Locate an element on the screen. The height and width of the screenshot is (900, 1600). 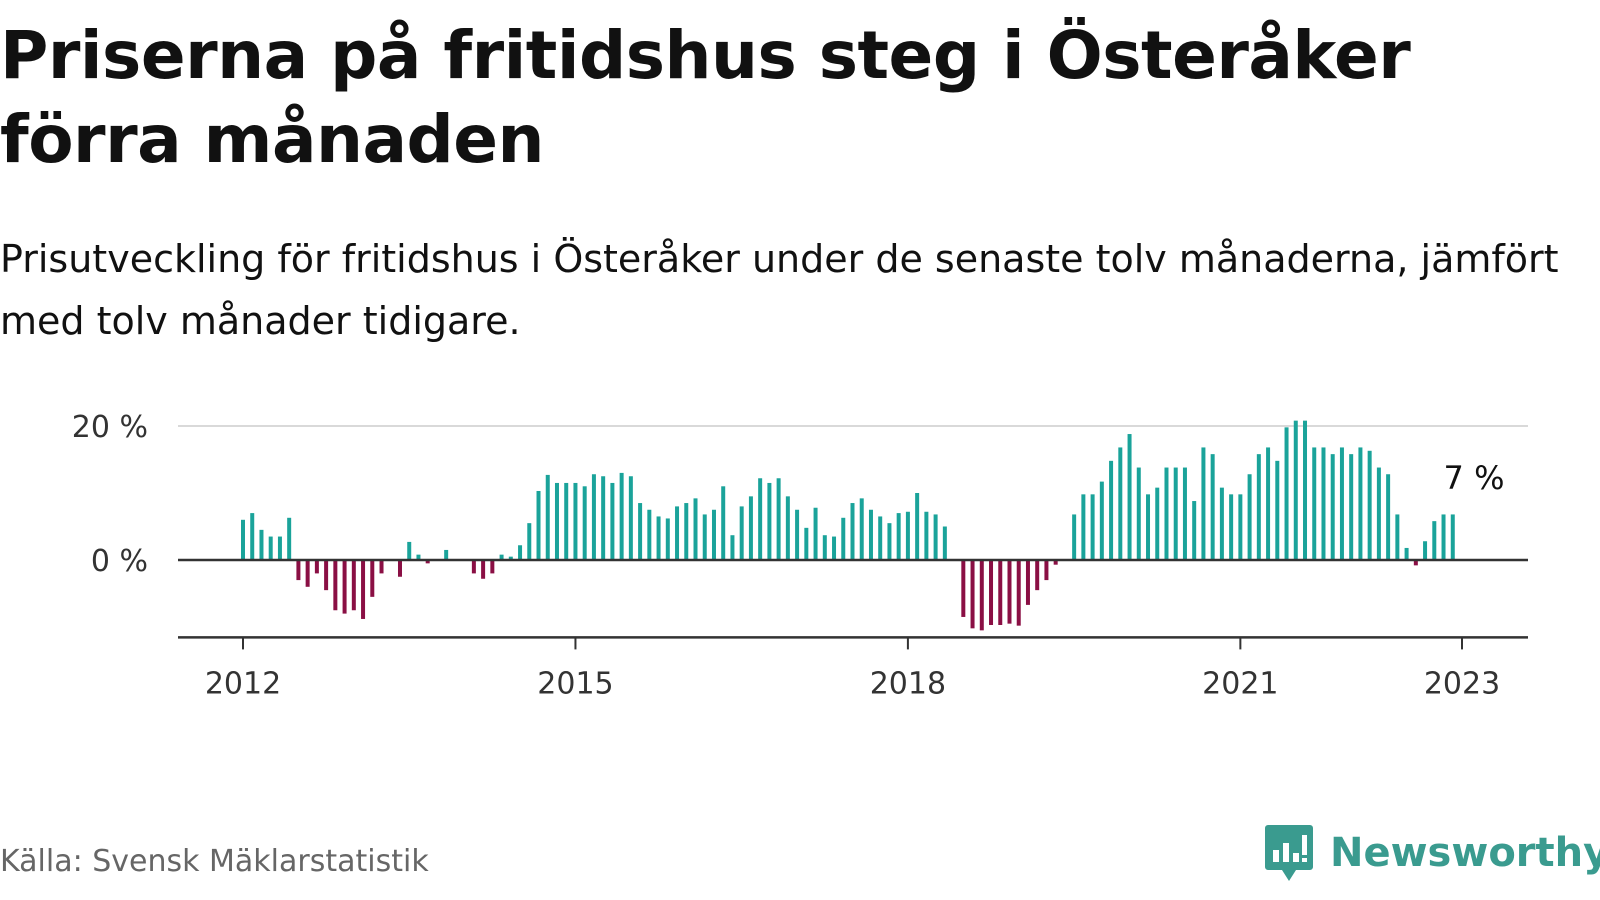
y-tick-label: 20 % is located at coordinates (110, 427).